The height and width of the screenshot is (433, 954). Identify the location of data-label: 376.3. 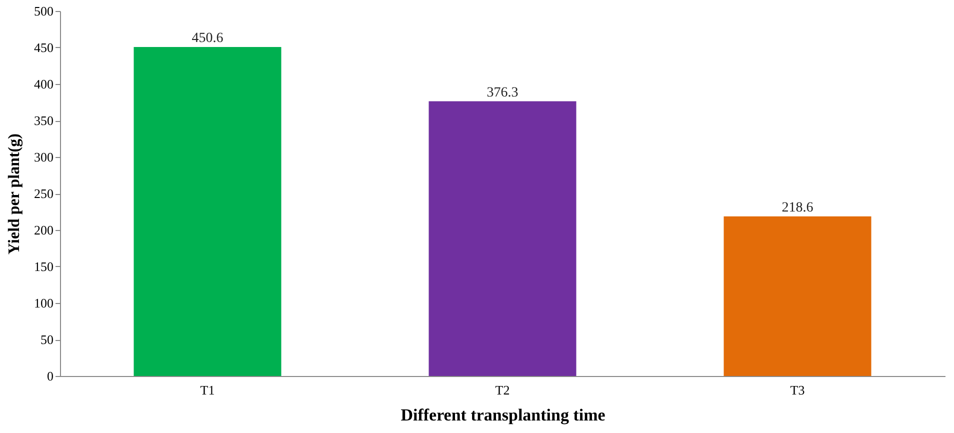
(502, 92).